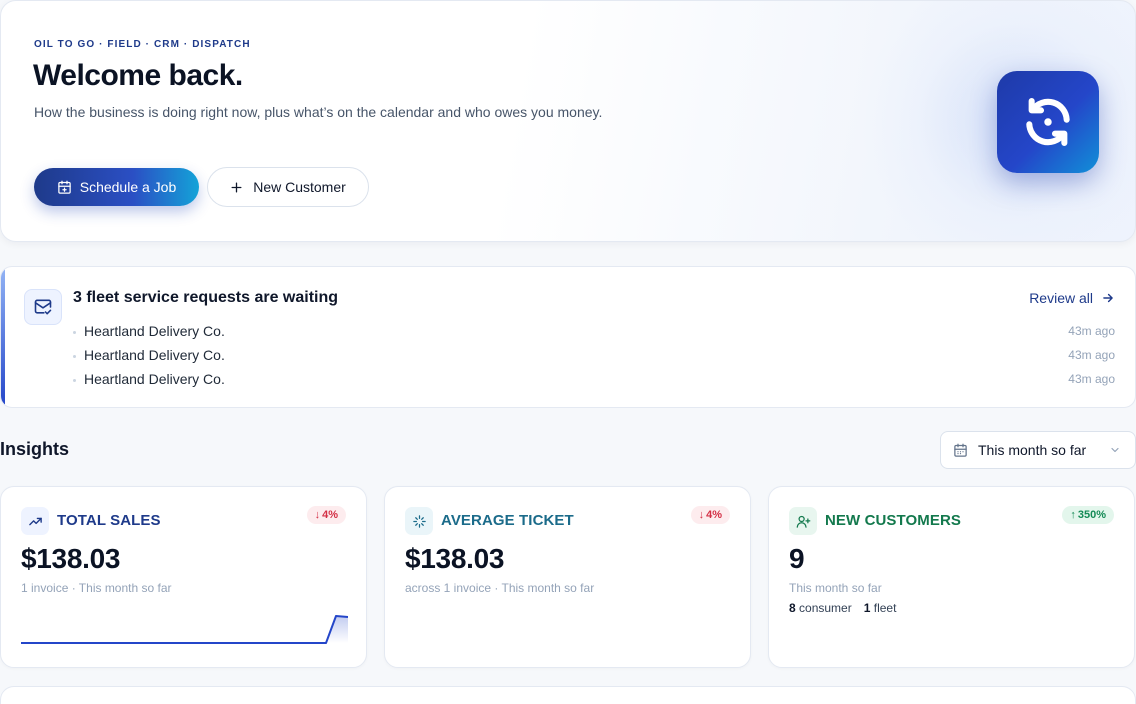 The image size is (1136, 704). Describe the element at coordinates (960, 450) in the screenshot. I see `calendar-icon` at that location.